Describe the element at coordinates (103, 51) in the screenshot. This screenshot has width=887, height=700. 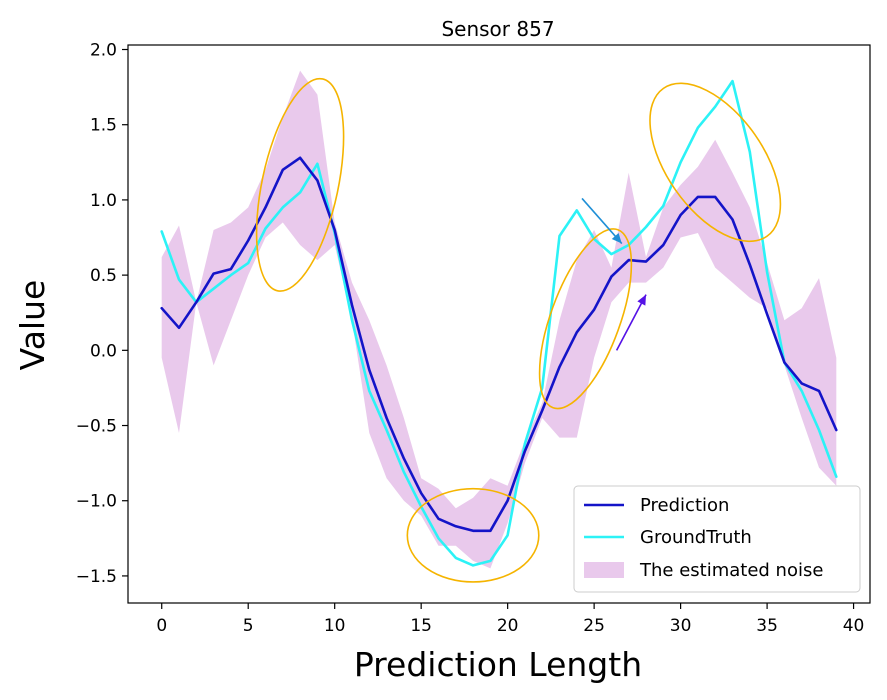
I see `y-tick-label: 2.0` at that location.